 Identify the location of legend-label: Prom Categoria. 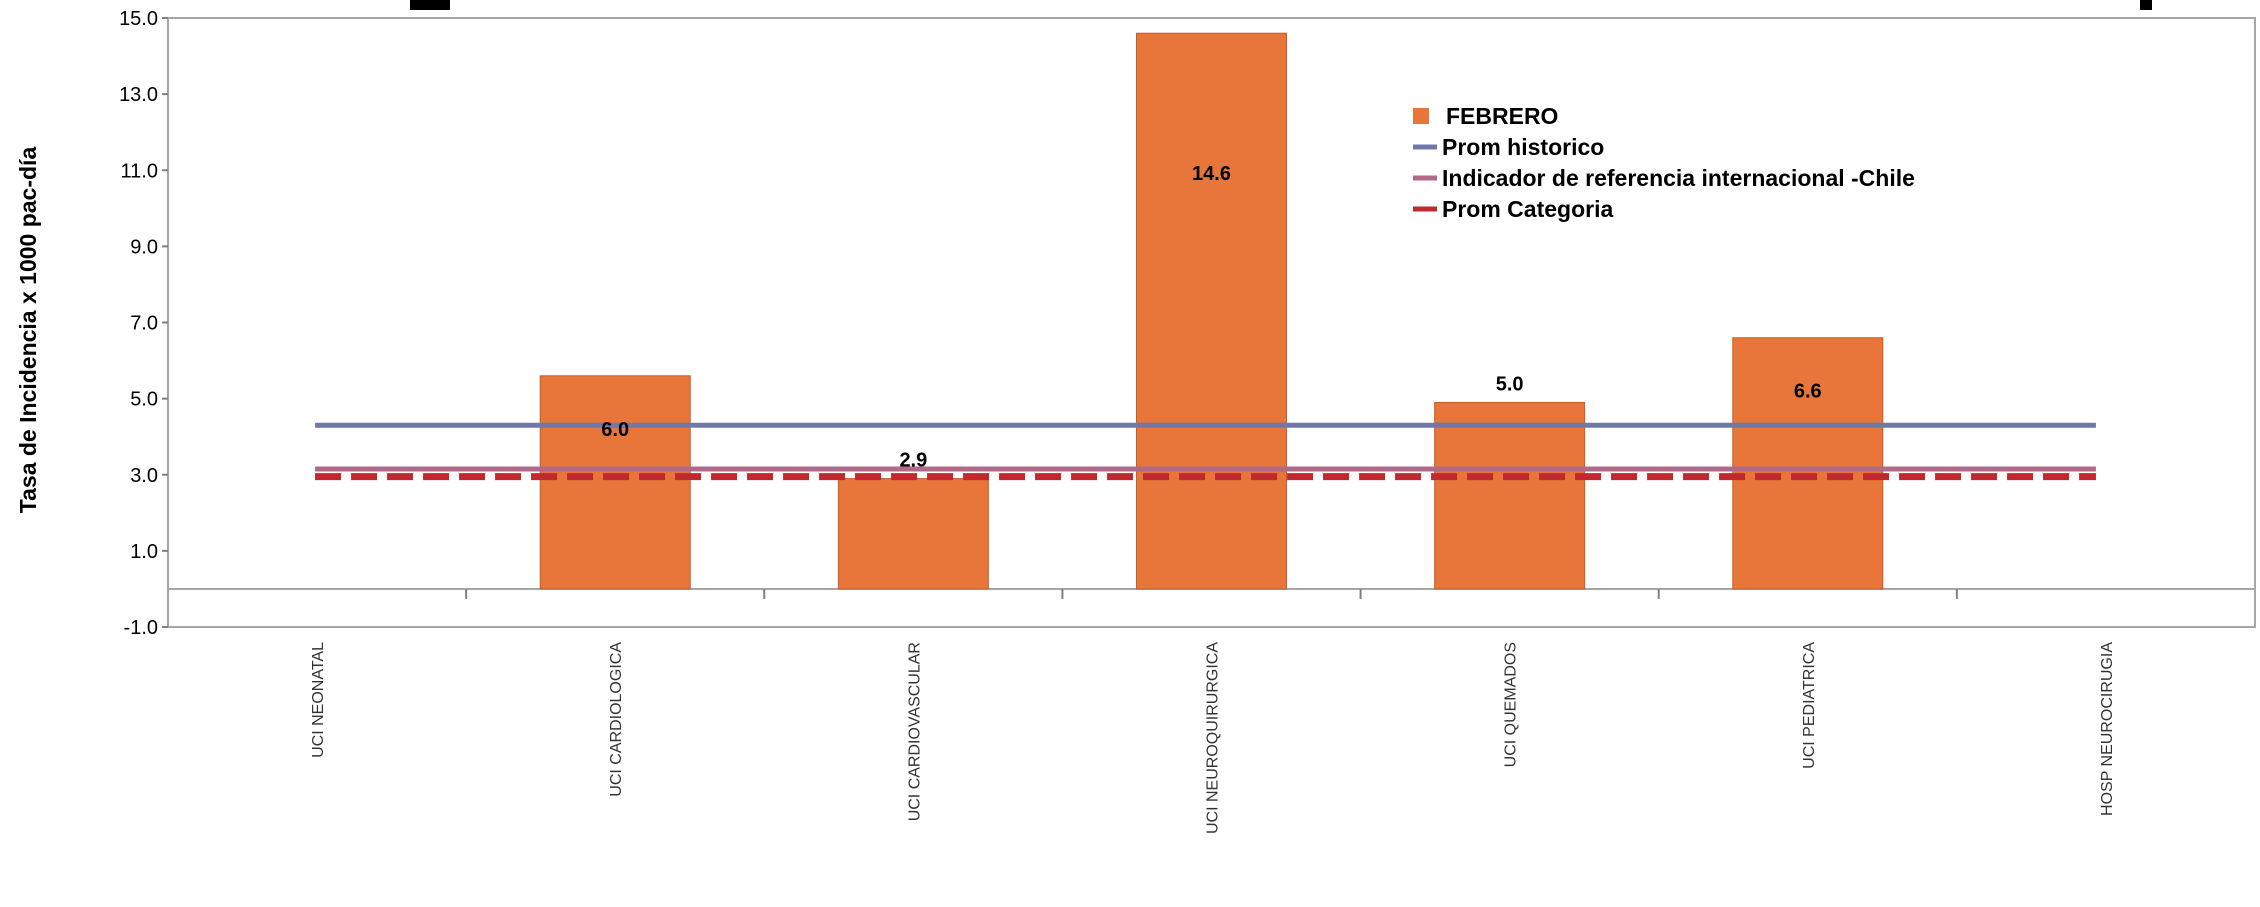
(1527, 209).